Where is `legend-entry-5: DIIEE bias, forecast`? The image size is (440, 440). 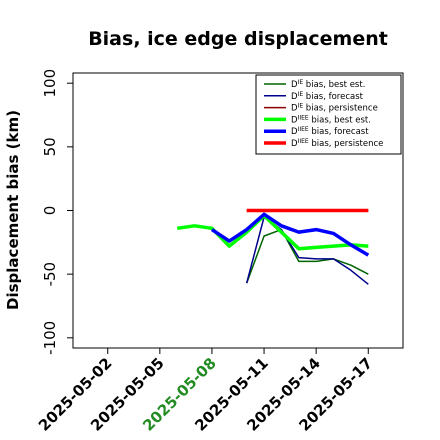
legend-entry-5: DIIEE bias, forecast is located at coordinates (330, 131).